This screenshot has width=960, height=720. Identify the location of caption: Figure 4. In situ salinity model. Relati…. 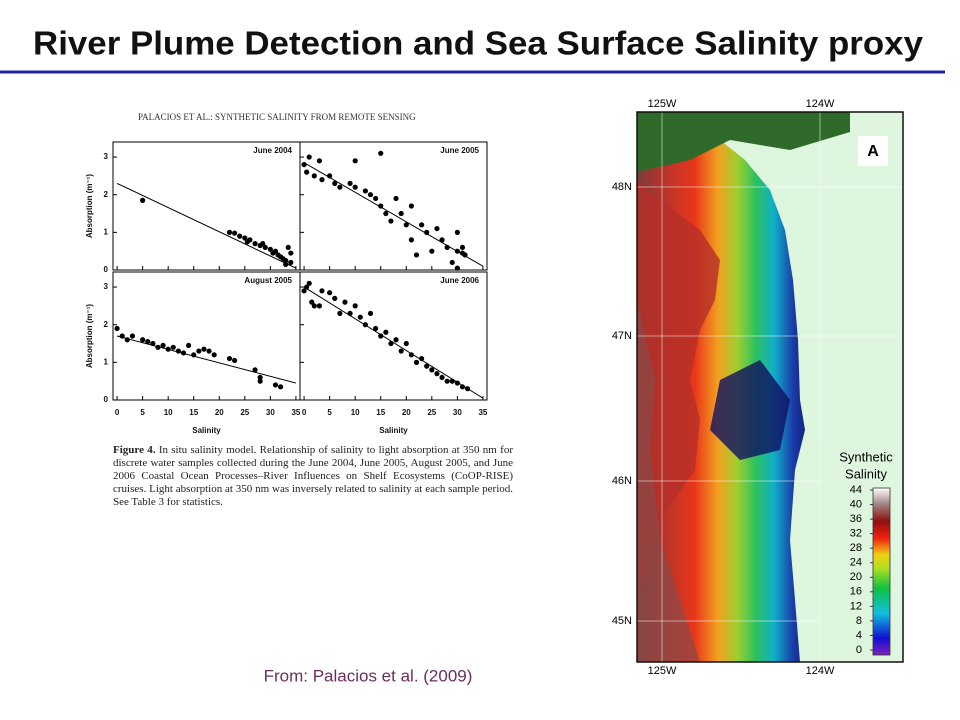
(313, 476).